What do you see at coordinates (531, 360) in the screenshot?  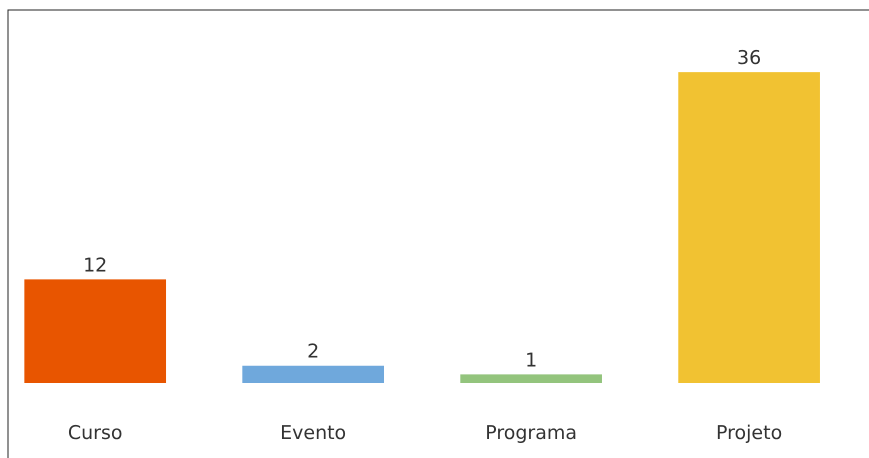 I see `data-label: 1` at bounding box center [531, 360].